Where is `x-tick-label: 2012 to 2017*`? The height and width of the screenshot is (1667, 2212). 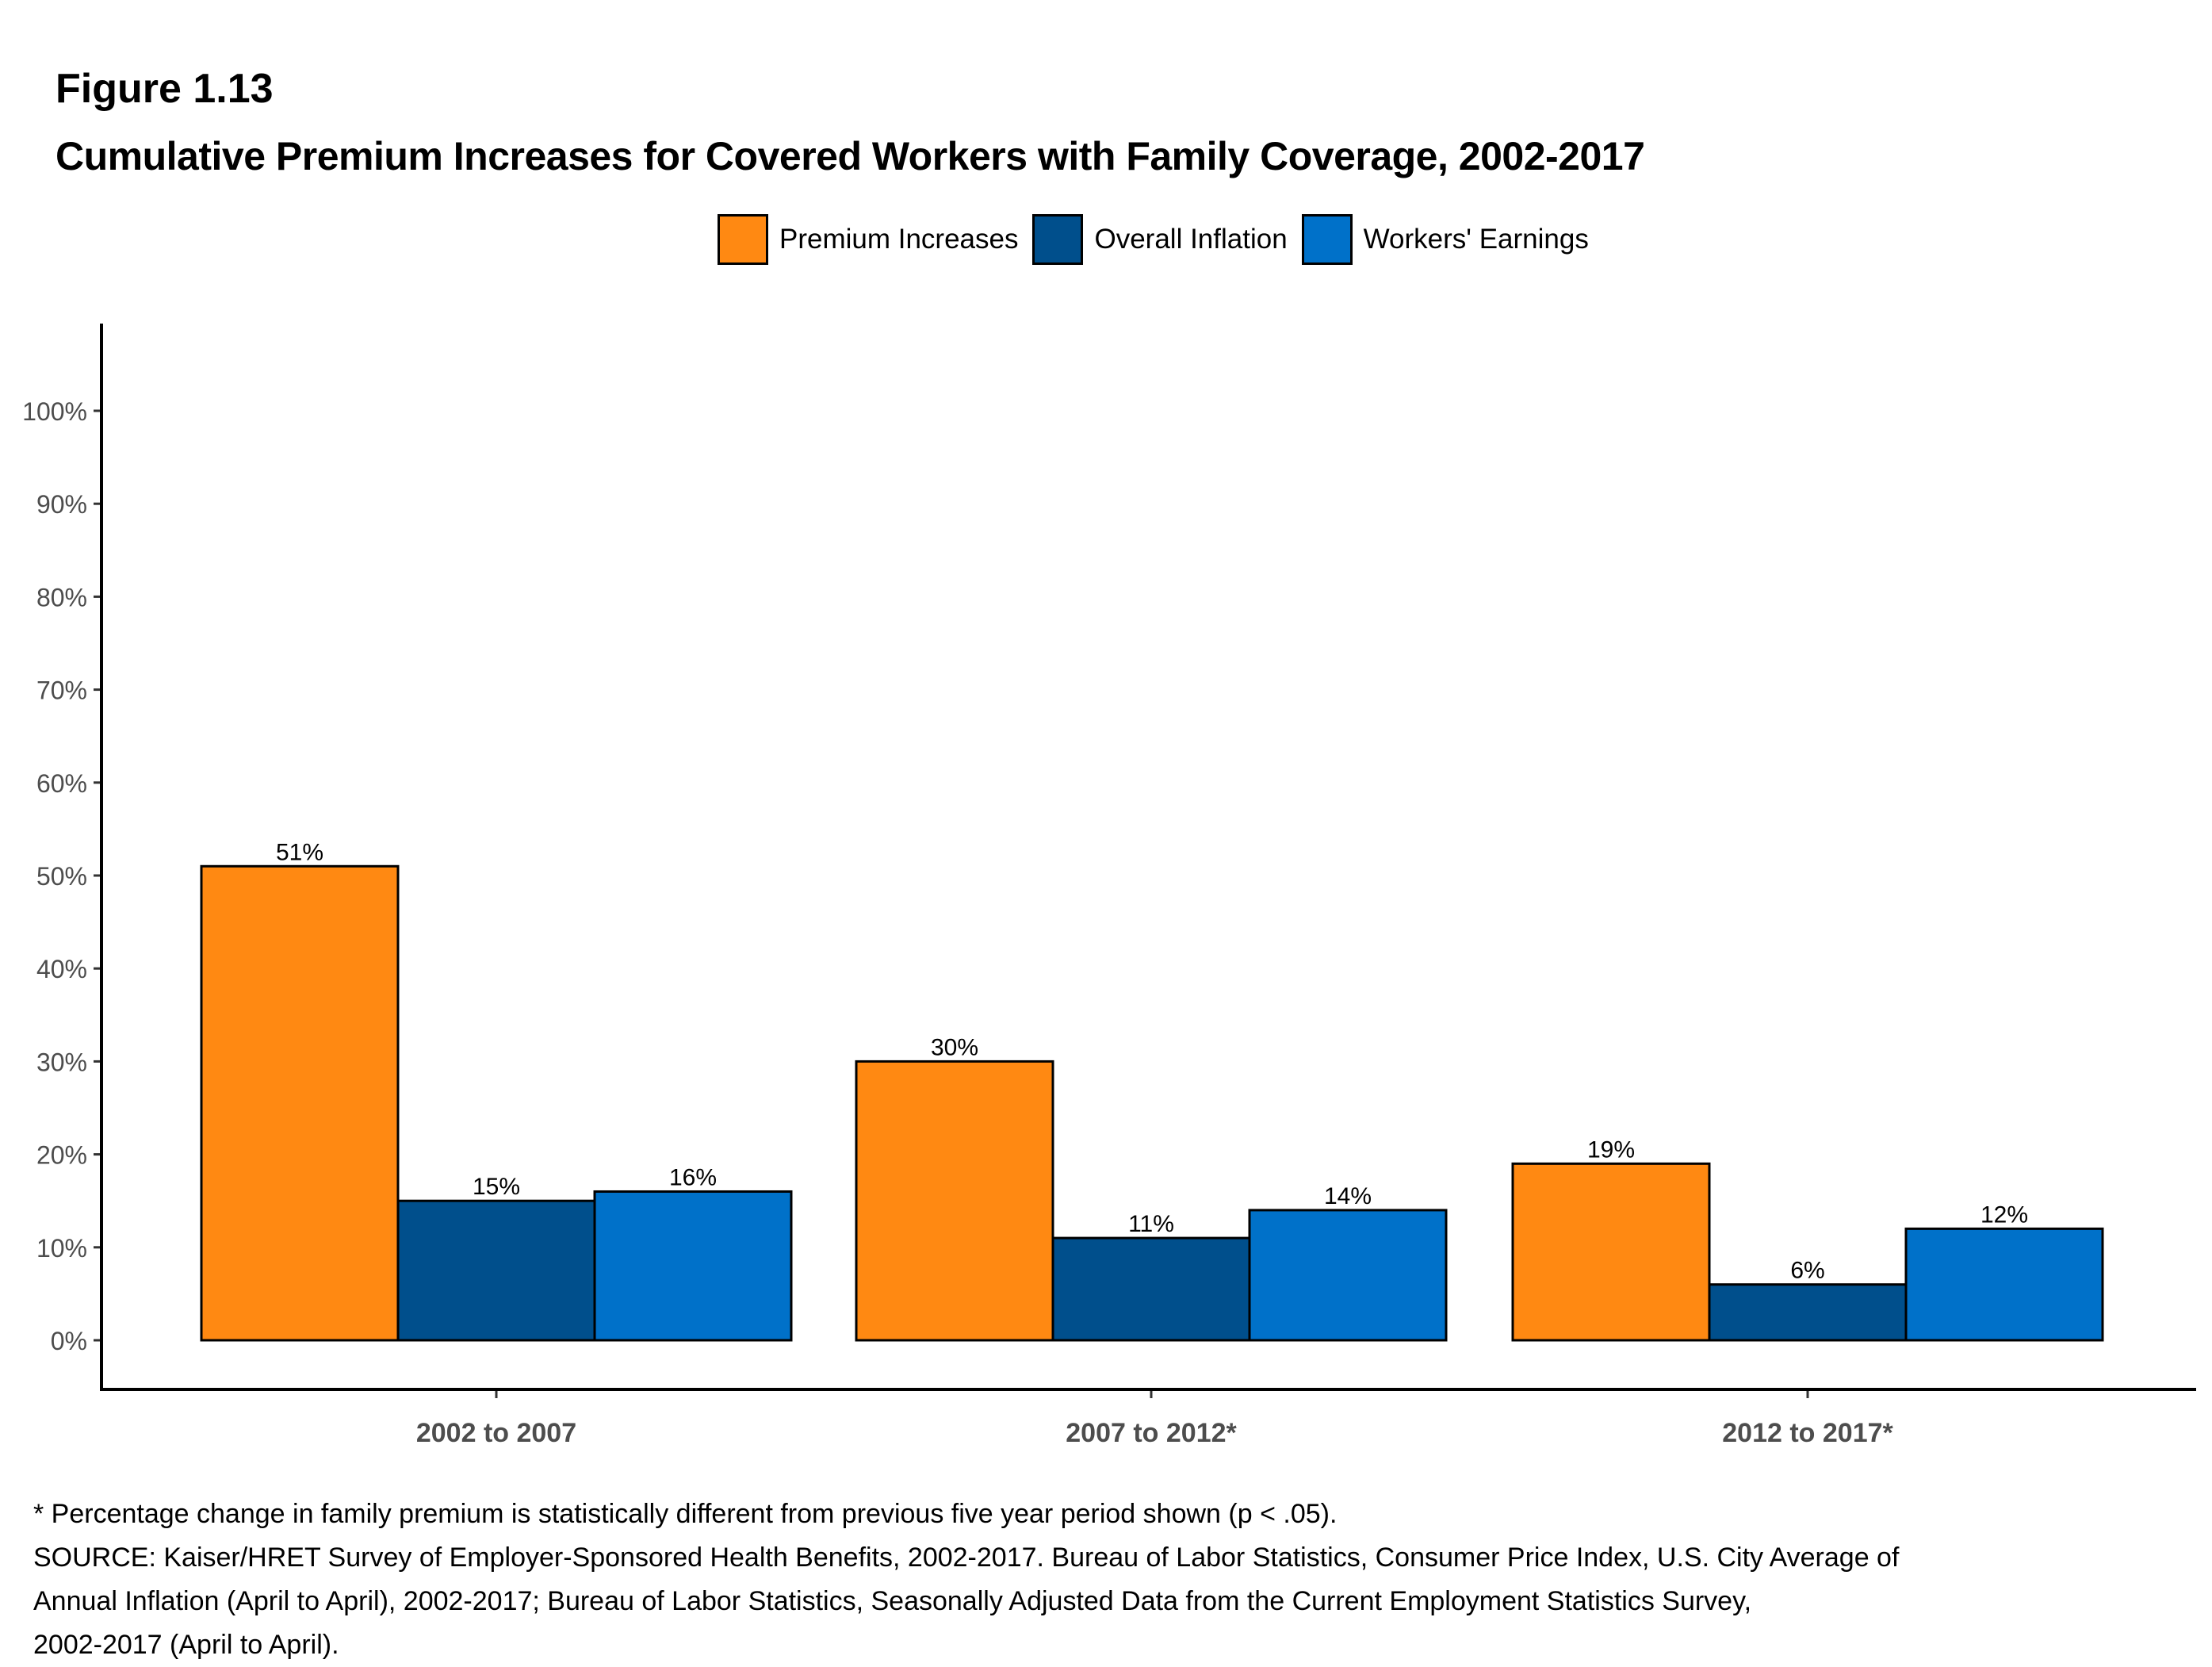
x-tick-label: 2012 to 2017* is located at coordinates (1808, 1433).